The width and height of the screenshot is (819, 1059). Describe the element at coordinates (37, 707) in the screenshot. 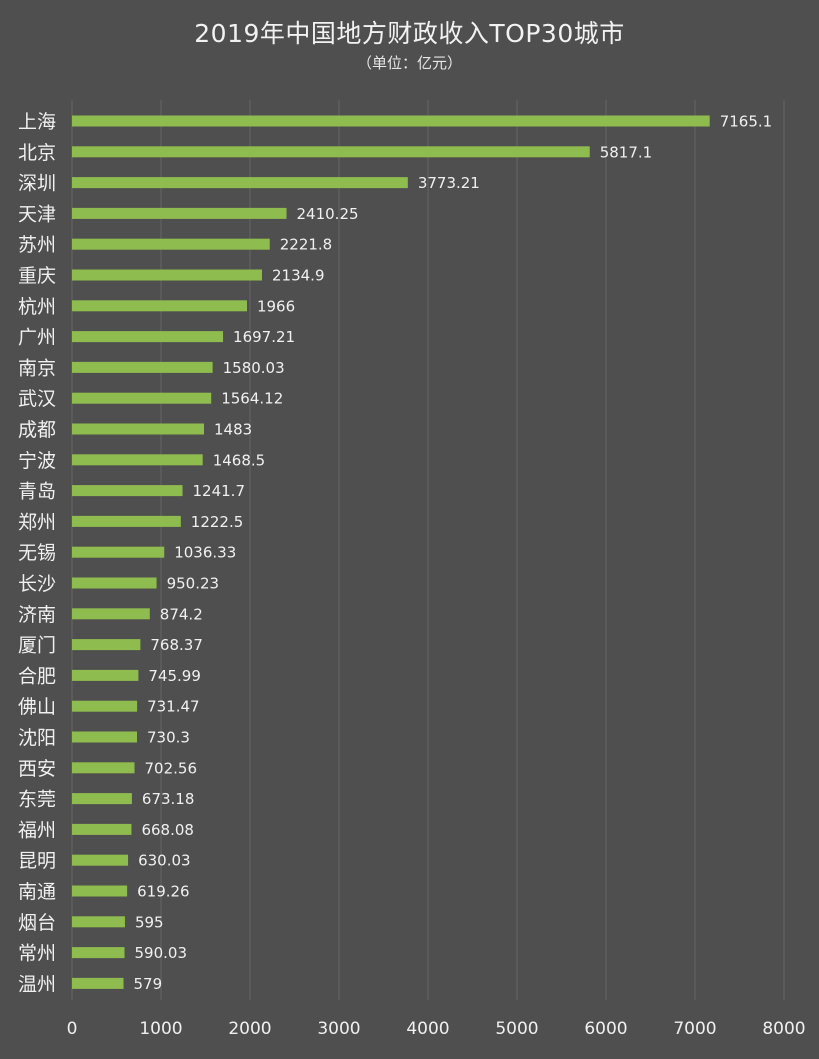

I see `category-label: 佛山` at that location.